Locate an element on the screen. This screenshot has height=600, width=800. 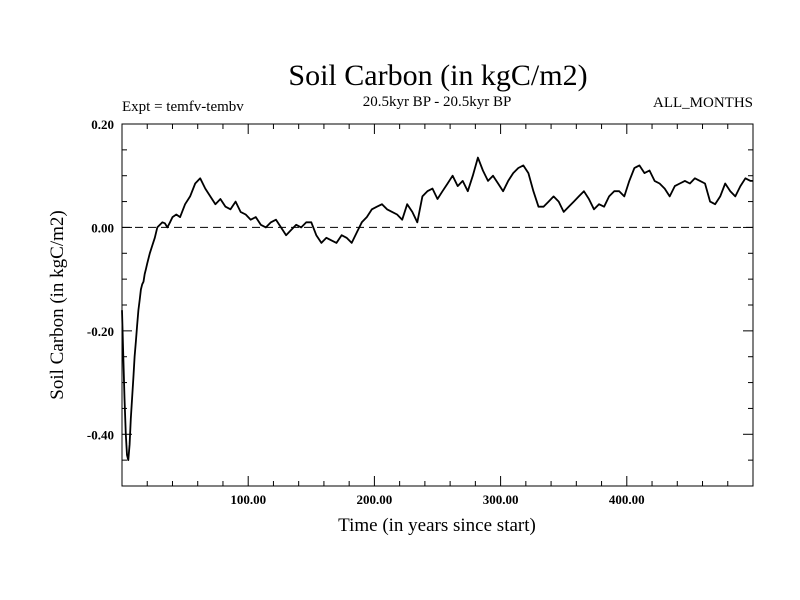
x-tick-label: 100.00 is located at coordinates (248, 499).